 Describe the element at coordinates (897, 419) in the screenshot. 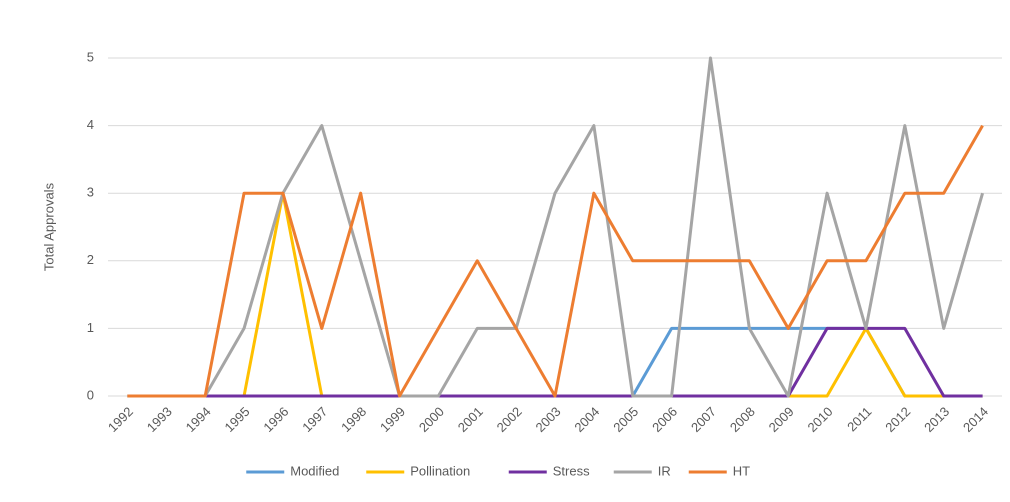

I see `x-tick-label: 2012` at that location.